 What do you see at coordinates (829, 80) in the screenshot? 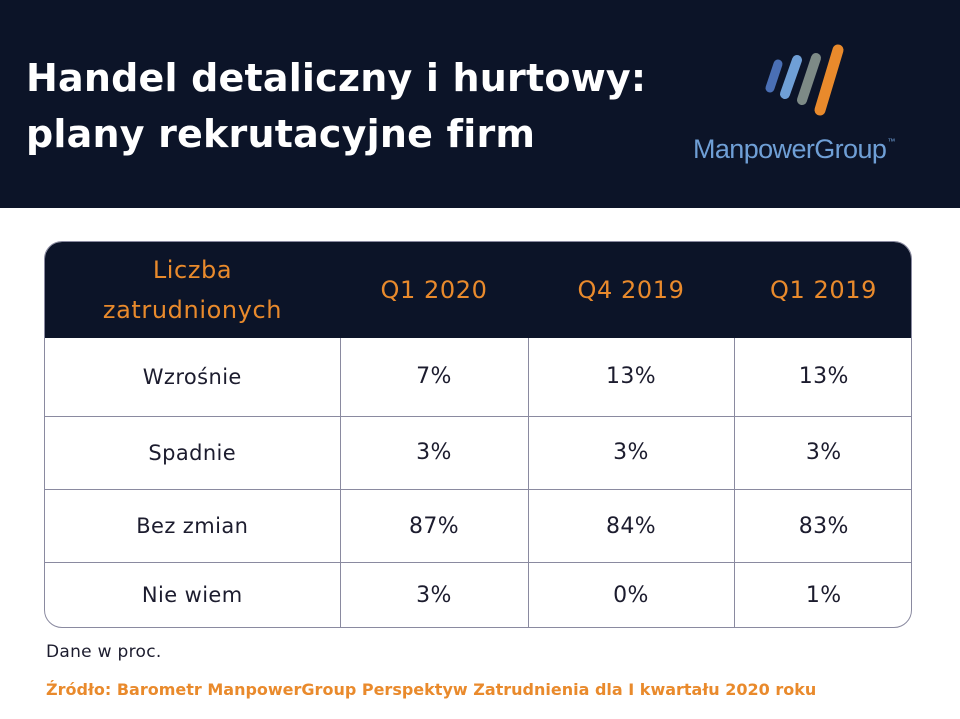
I see `logo-stripe-orange` at bounding box center [829, 80].